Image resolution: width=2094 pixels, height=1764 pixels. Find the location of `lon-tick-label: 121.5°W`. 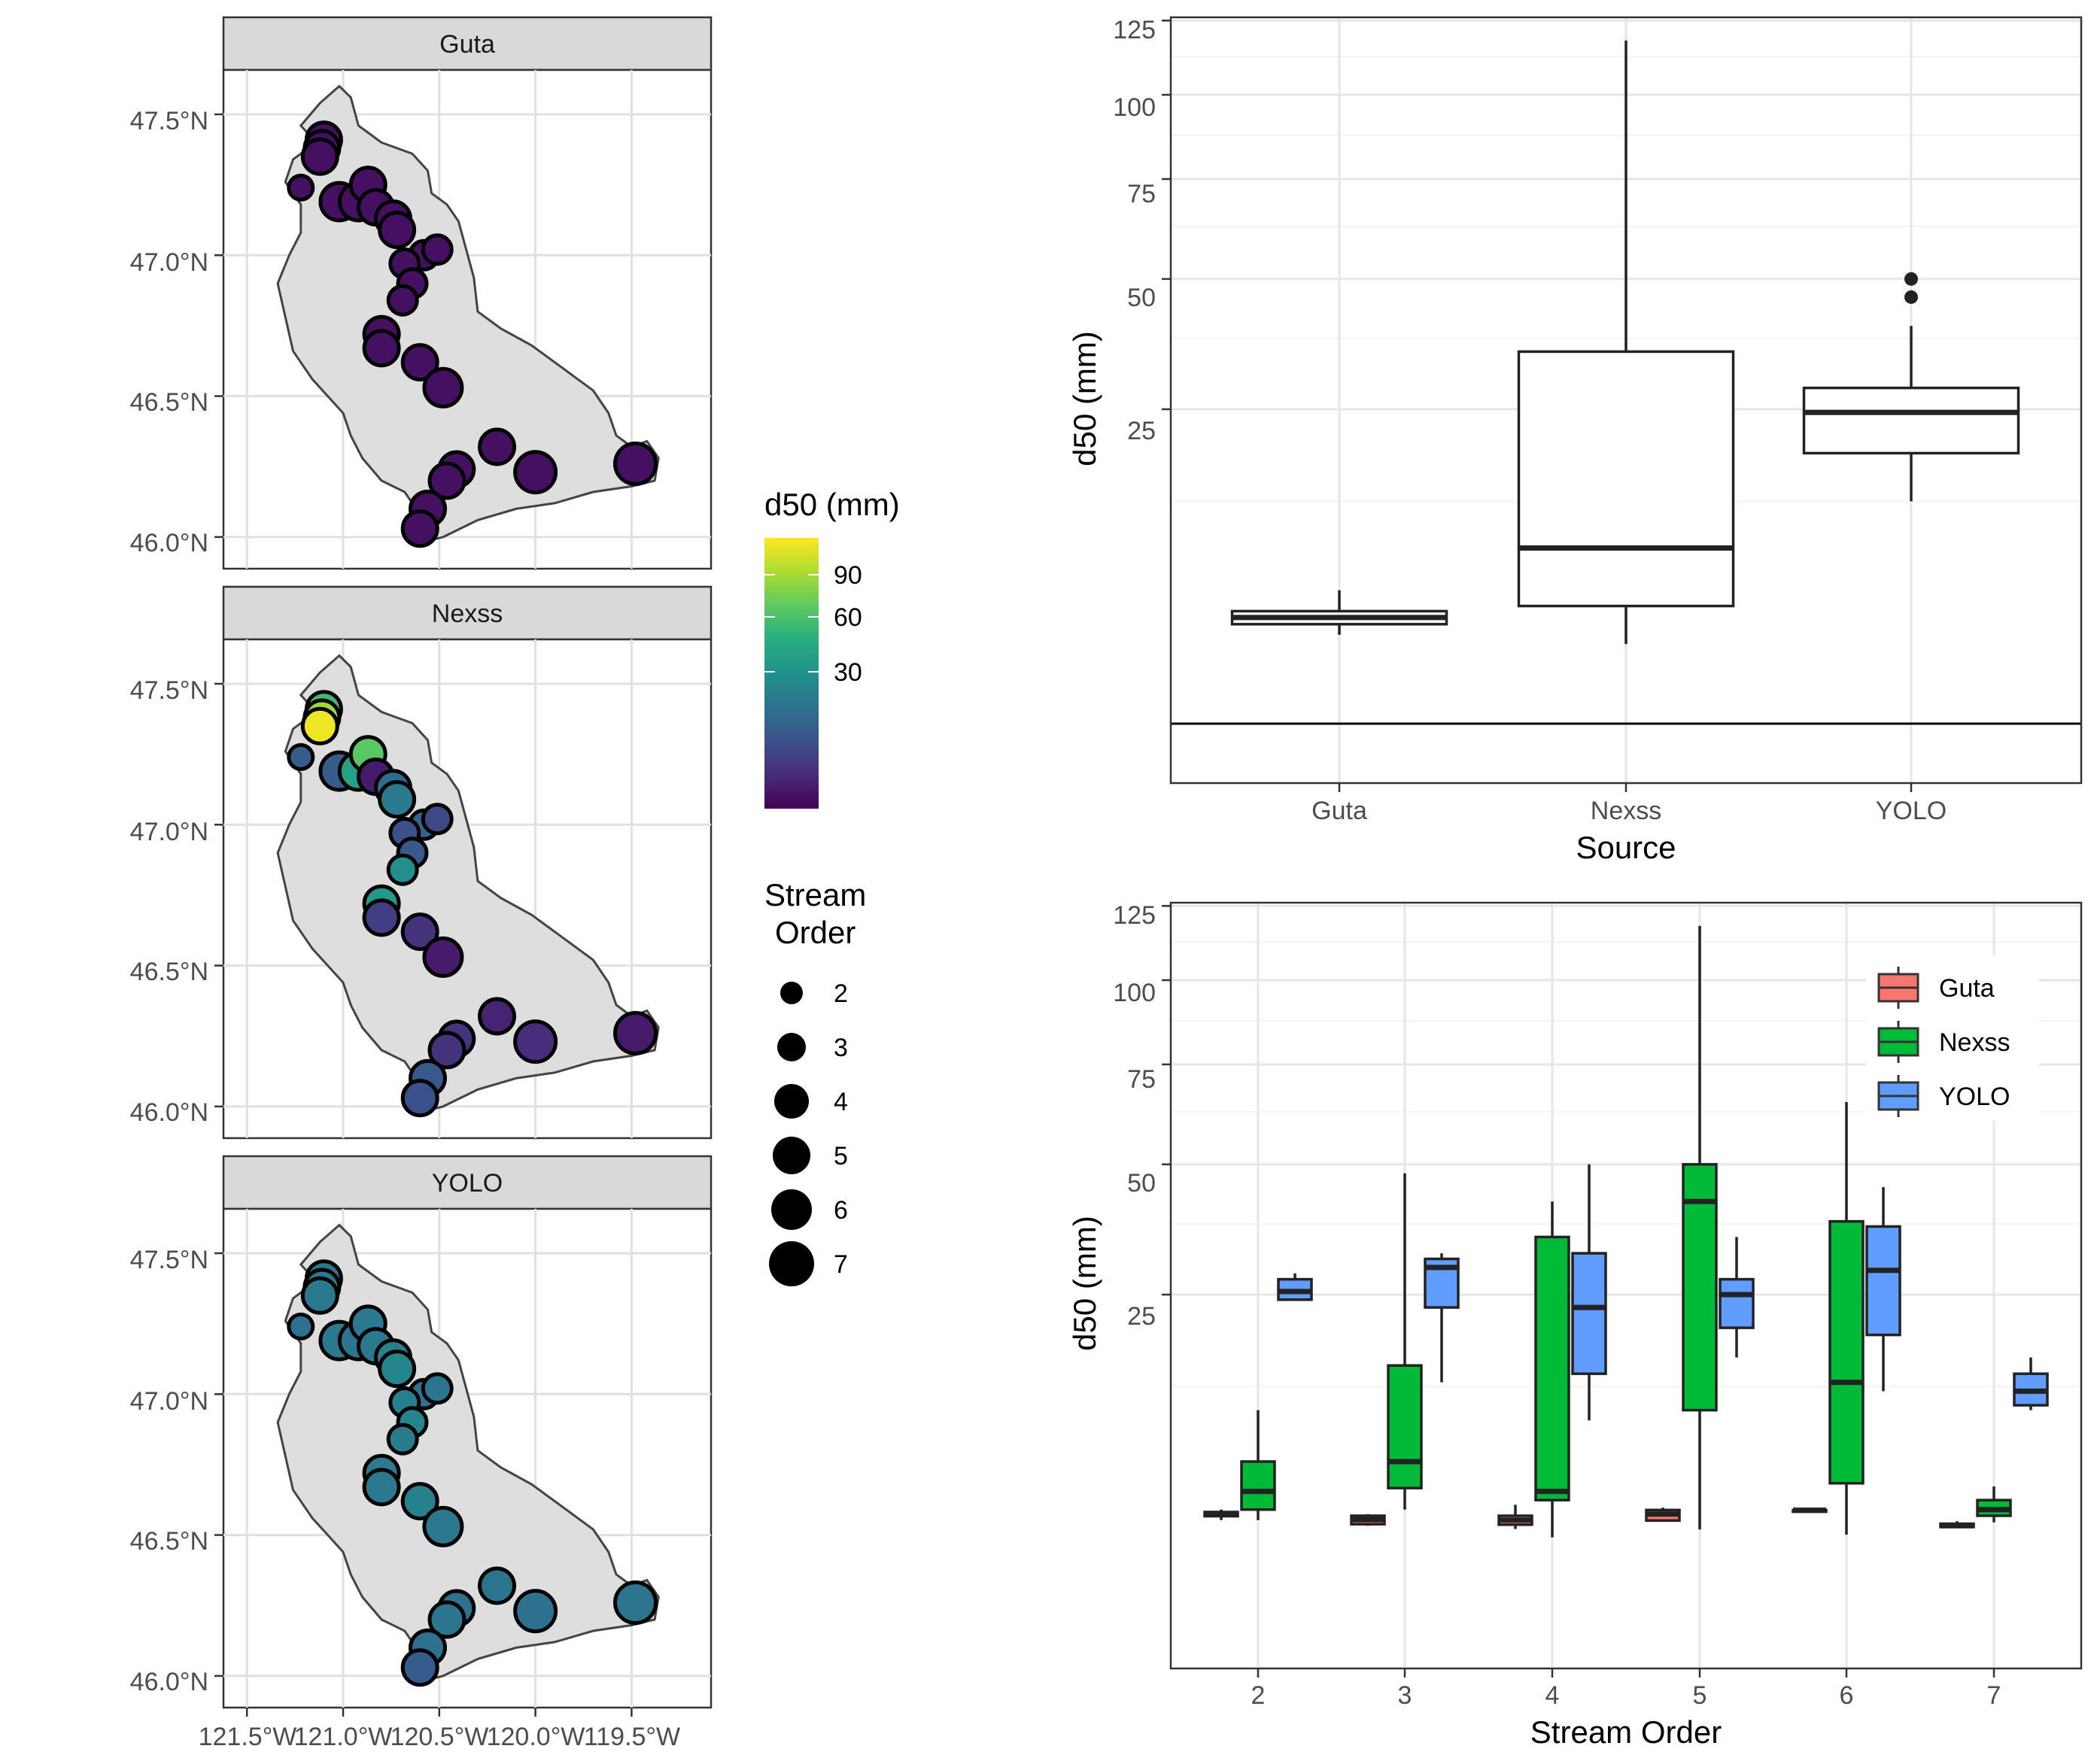

lon-tick-label: 121.5°W is located at coordinates (248, 1737).